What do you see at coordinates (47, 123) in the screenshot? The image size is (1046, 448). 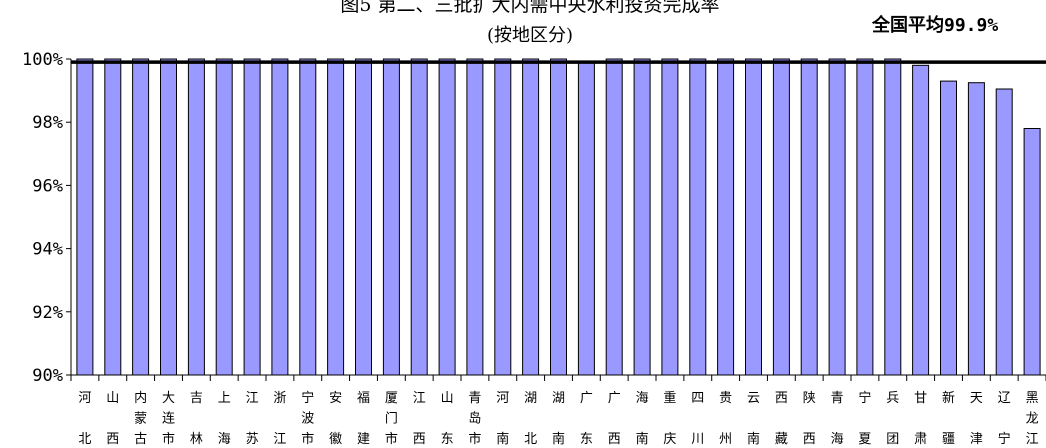 I see `y-tick-label: 98%` at bounding box center [47, 123].